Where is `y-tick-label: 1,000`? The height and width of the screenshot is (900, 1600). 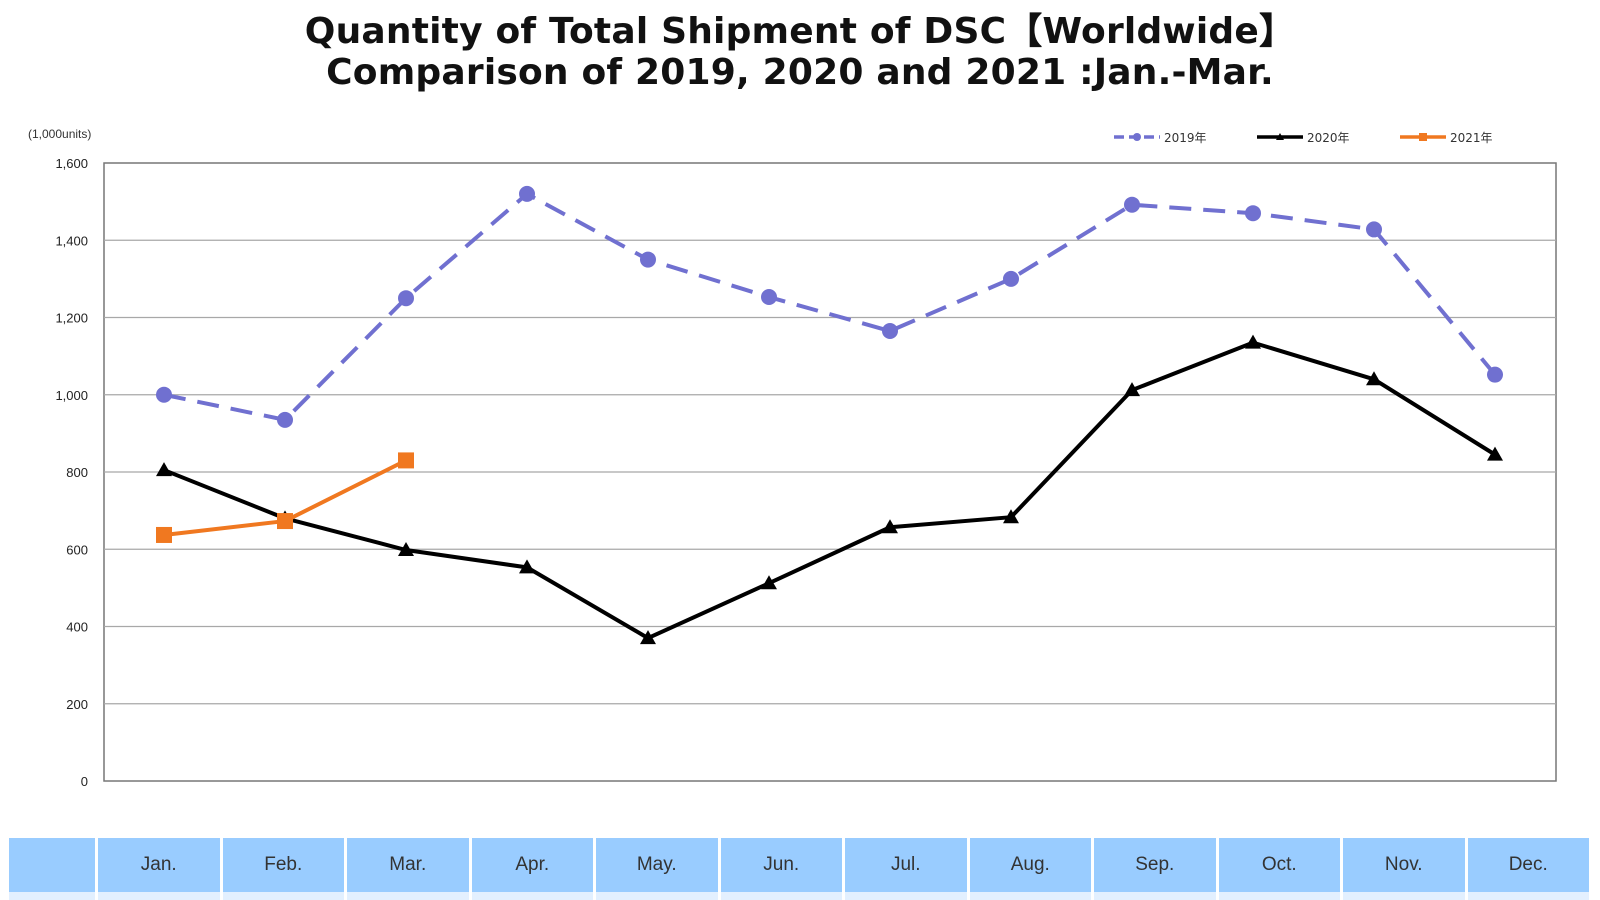
y-tick-label: 1,000 is located at coordinates (71, 395).